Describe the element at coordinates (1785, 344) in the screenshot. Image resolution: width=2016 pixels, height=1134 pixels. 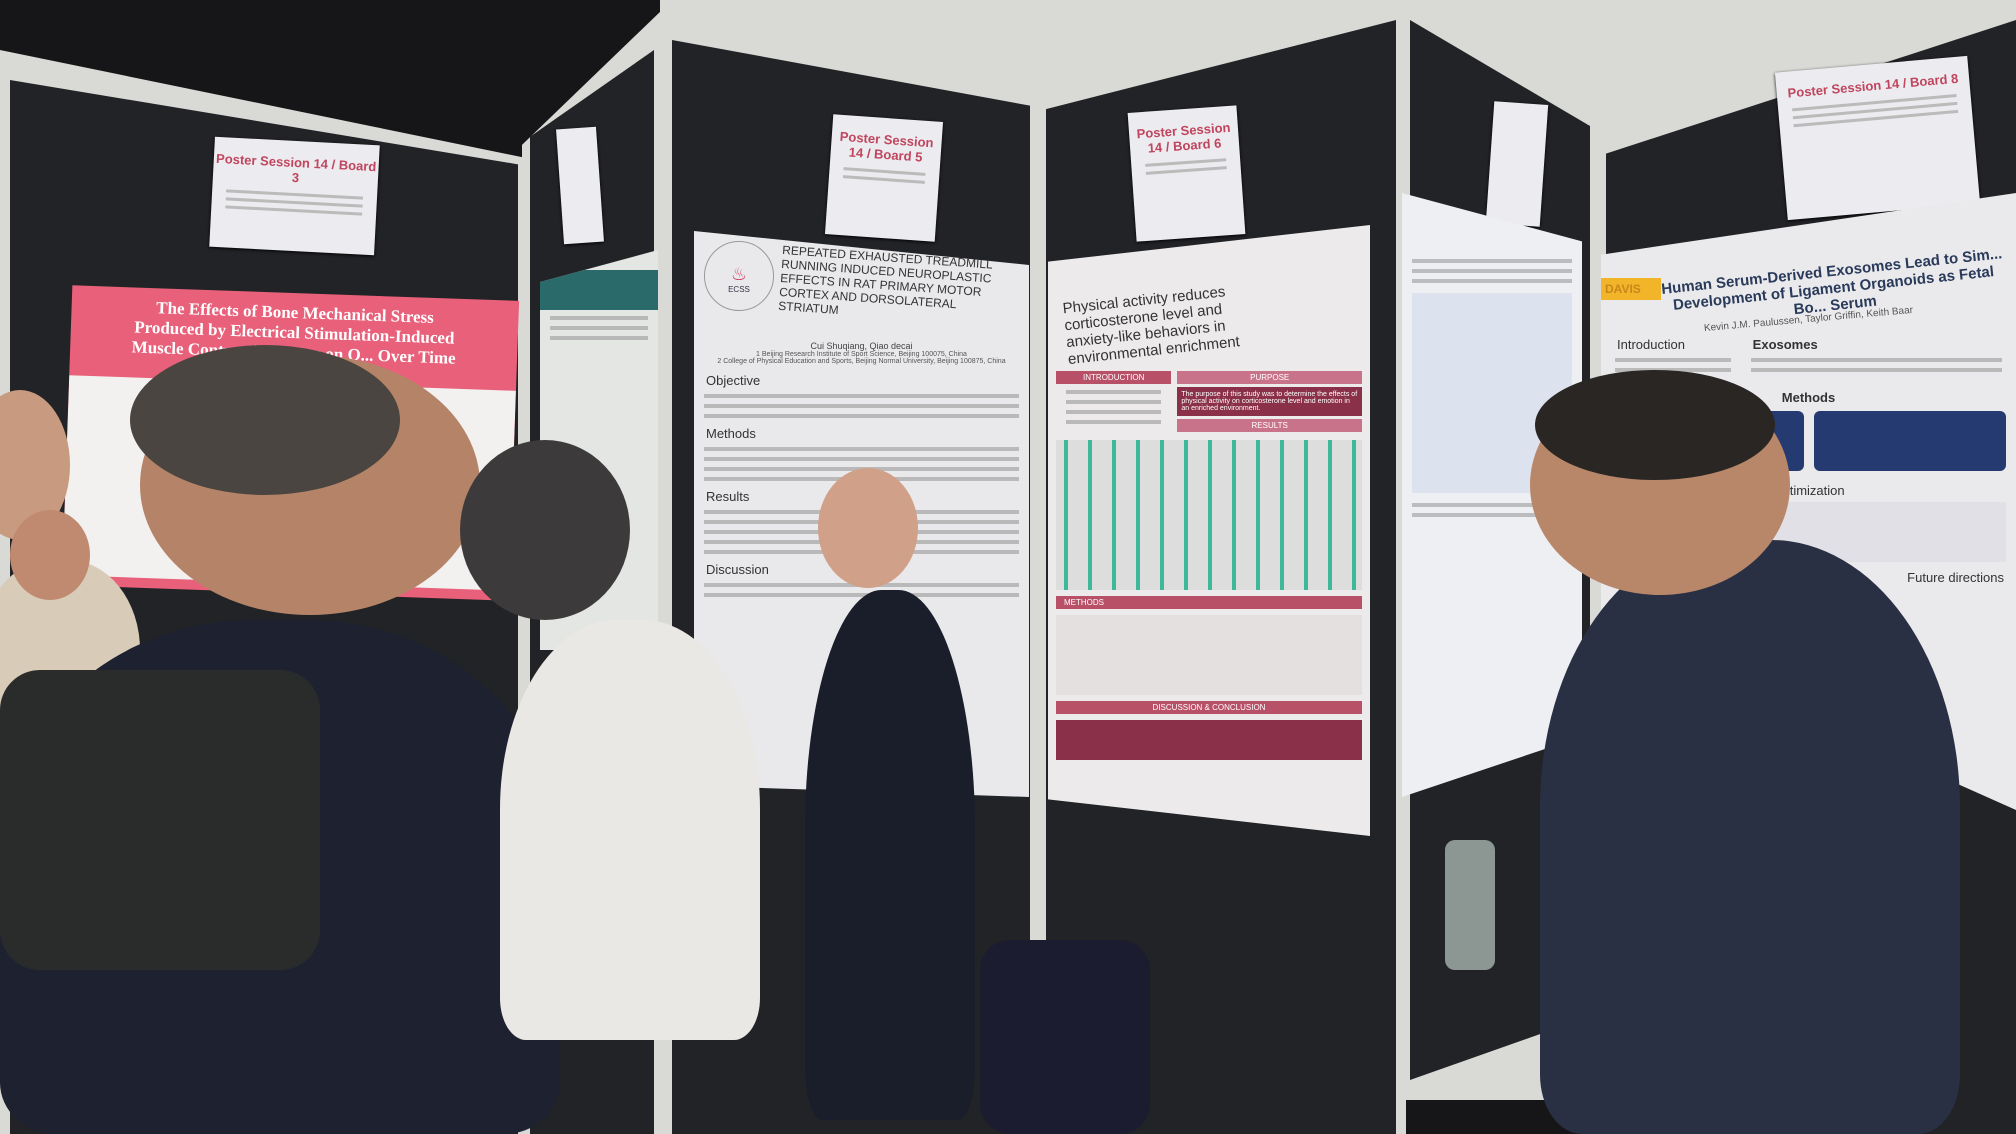
I see `poster-section: Exosomes` at that location.